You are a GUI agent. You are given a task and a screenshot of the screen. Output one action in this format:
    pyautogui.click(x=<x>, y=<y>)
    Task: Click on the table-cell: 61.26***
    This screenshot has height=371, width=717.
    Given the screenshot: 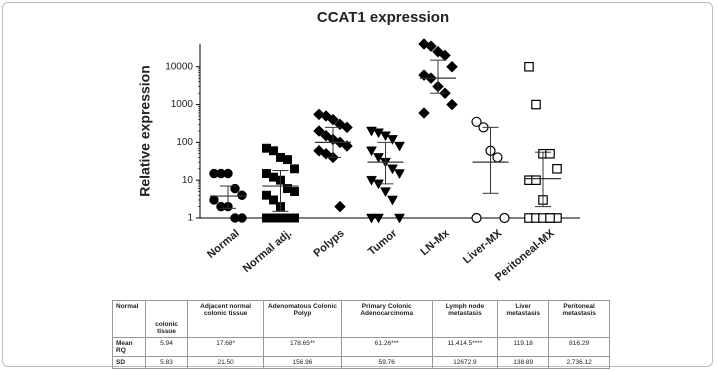 What is the action you would take?
    pyautogui.click(x=386, y=347)
    